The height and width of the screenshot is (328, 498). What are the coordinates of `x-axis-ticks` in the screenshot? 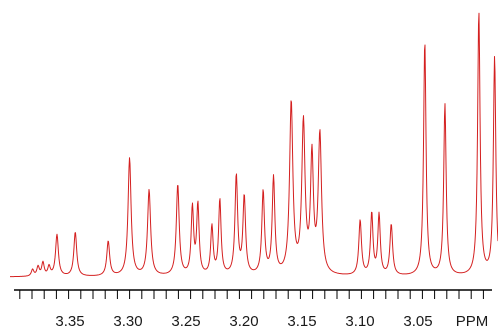 It's located at (251, 294).